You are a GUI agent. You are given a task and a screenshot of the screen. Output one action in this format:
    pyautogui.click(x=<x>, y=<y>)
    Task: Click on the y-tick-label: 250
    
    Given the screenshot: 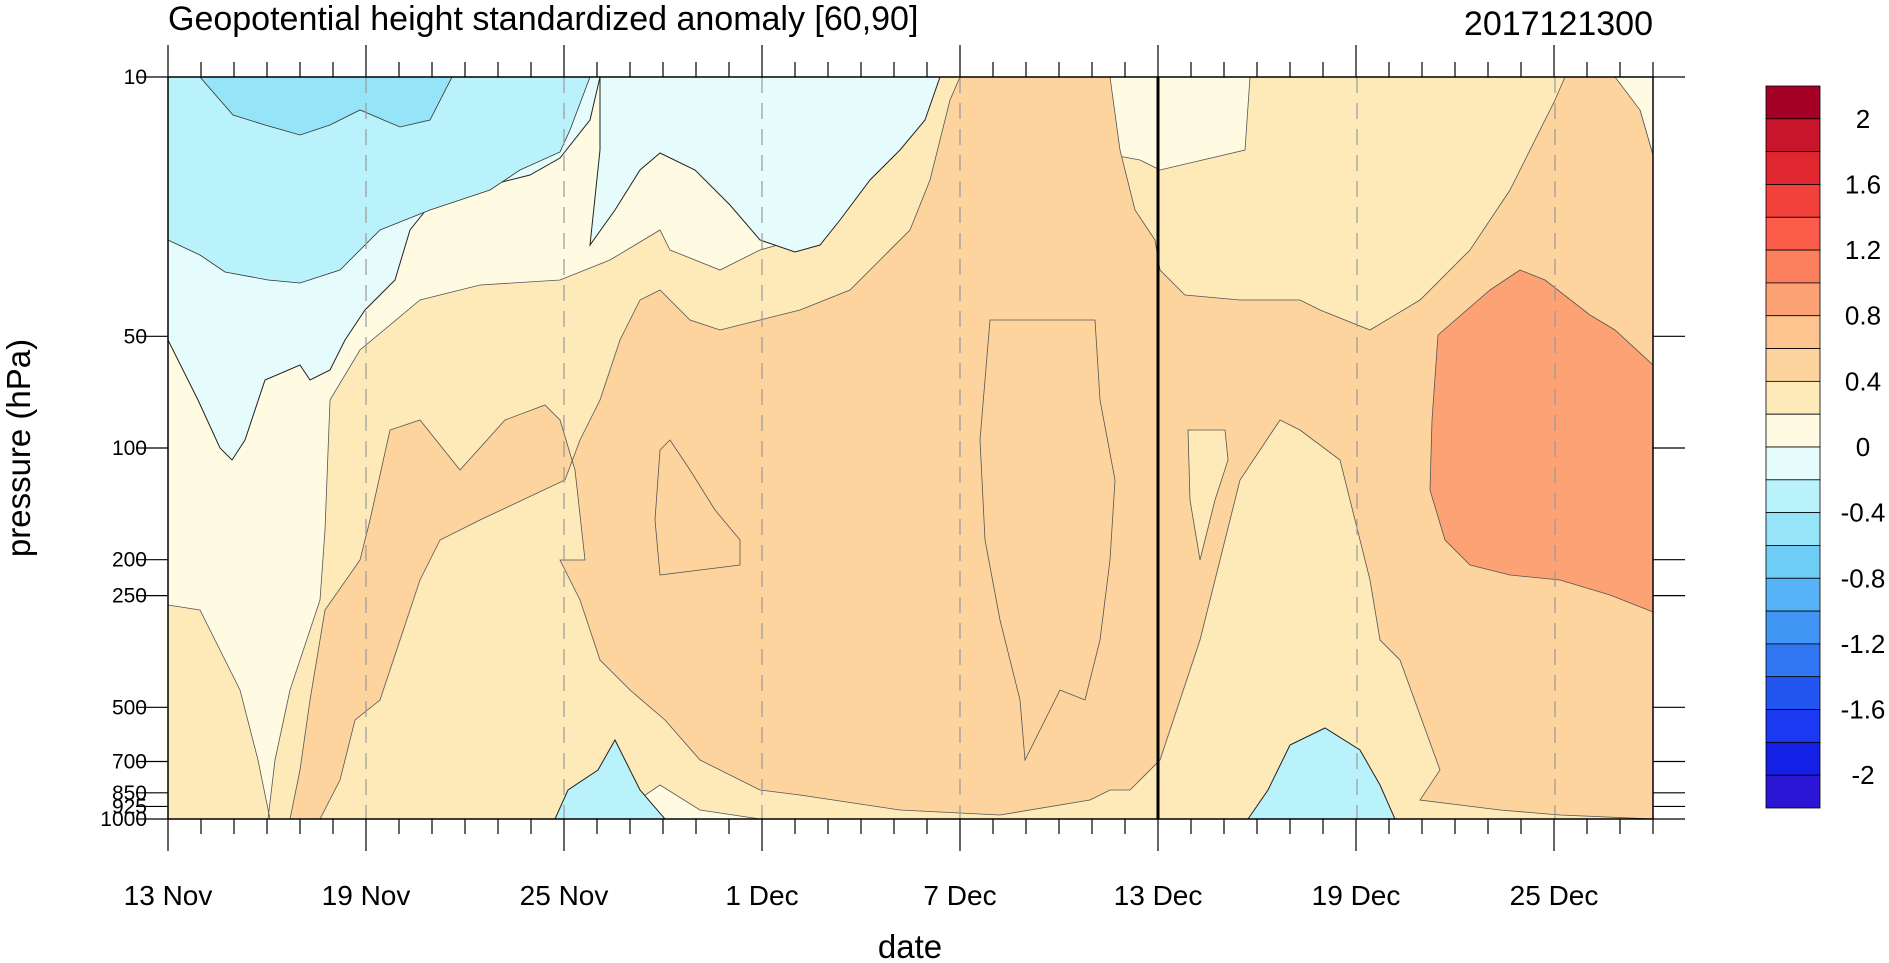 What is the action you would take?
    pyautogui.click(x=129, y=596)
    